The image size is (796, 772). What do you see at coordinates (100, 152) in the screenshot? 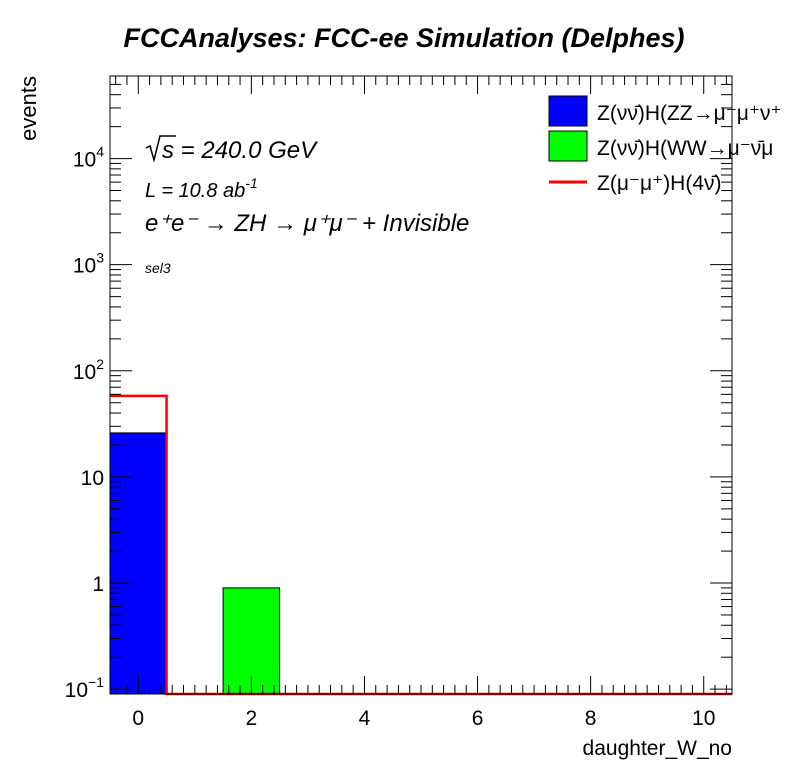
I see `y-tick-exponent: 4` at bounding box center [100, 152].